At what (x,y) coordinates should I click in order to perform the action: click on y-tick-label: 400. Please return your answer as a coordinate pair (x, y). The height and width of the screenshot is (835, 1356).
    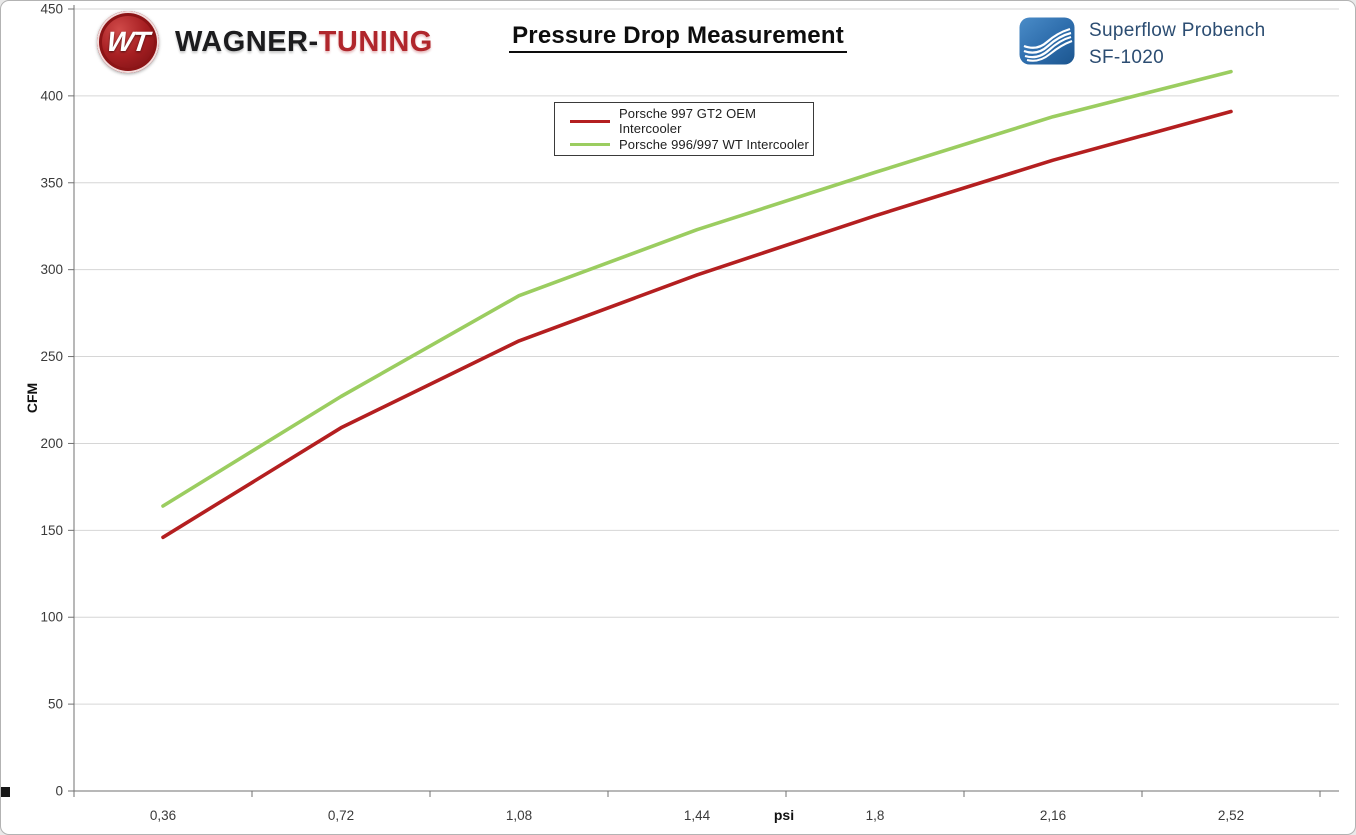
    Looking at the image, I should click on (51, 95).